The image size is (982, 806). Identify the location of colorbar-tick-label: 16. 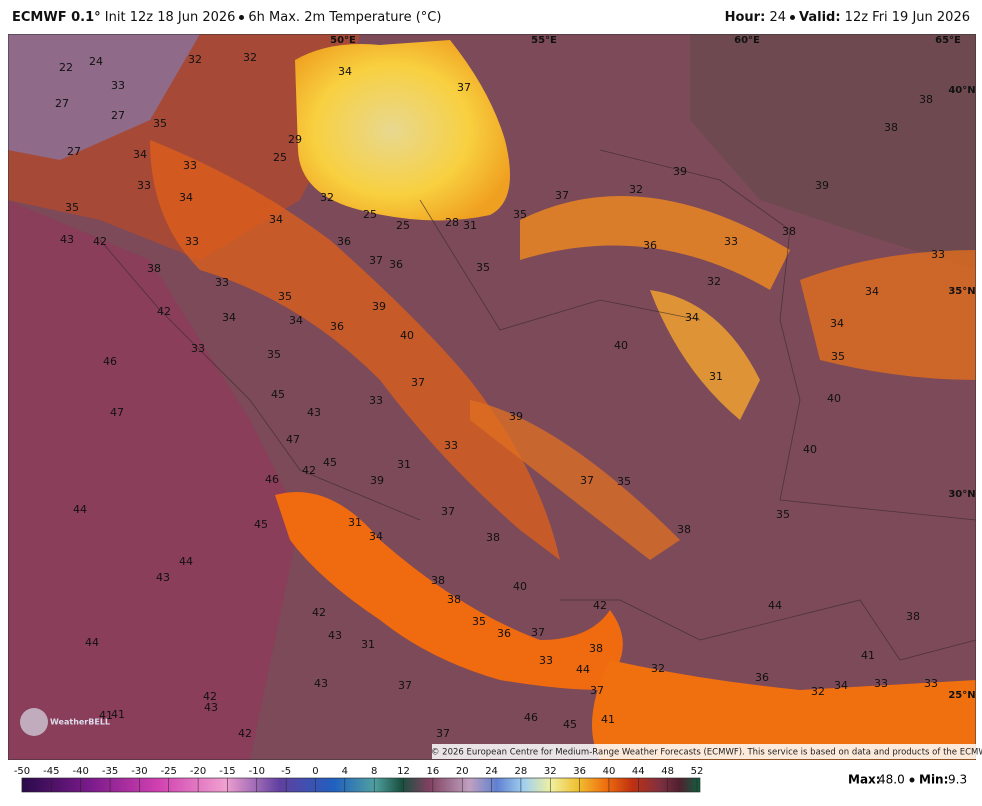
(433, 771).